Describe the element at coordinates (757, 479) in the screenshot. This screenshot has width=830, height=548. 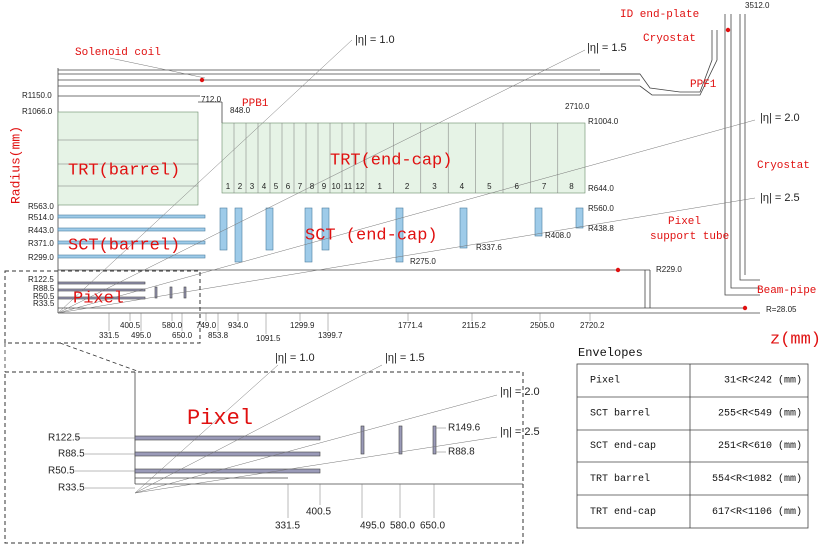
I see `label: 554<R<1082 (mm)` at that location.